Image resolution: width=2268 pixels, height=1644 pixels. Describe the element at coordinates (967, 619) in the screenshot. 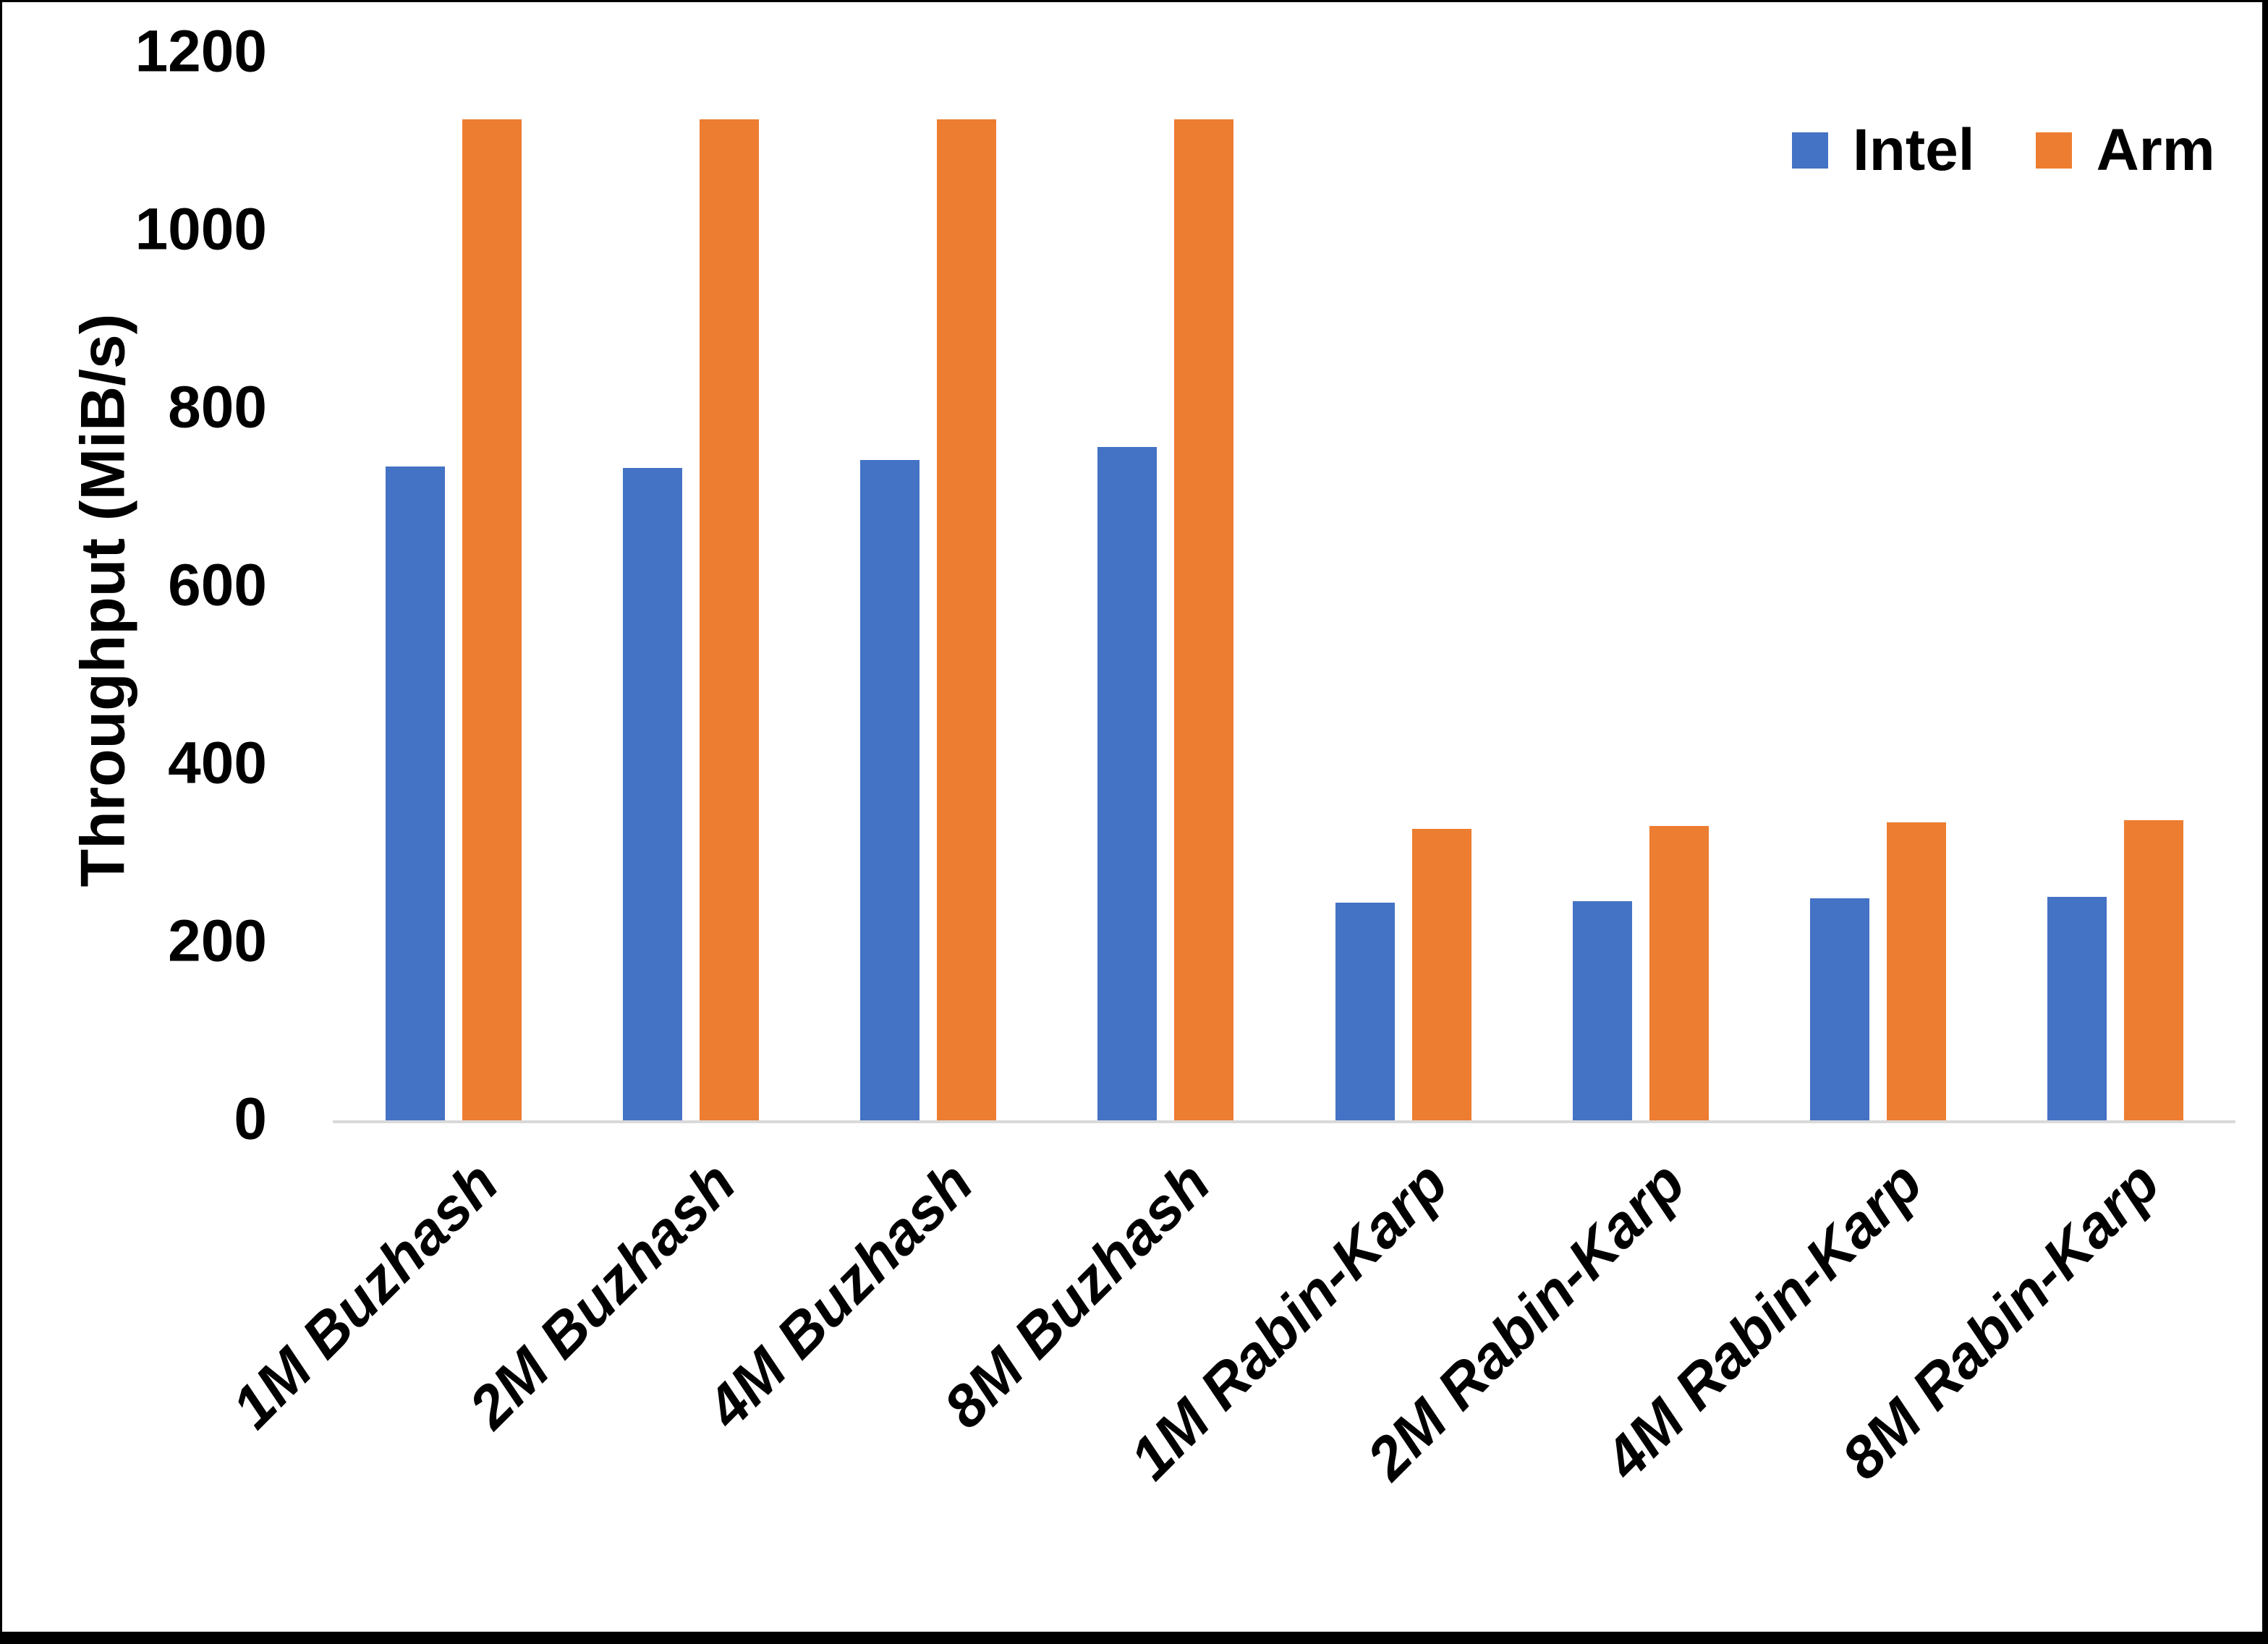

I see `bar-arm-4m-buzhash` at that location.